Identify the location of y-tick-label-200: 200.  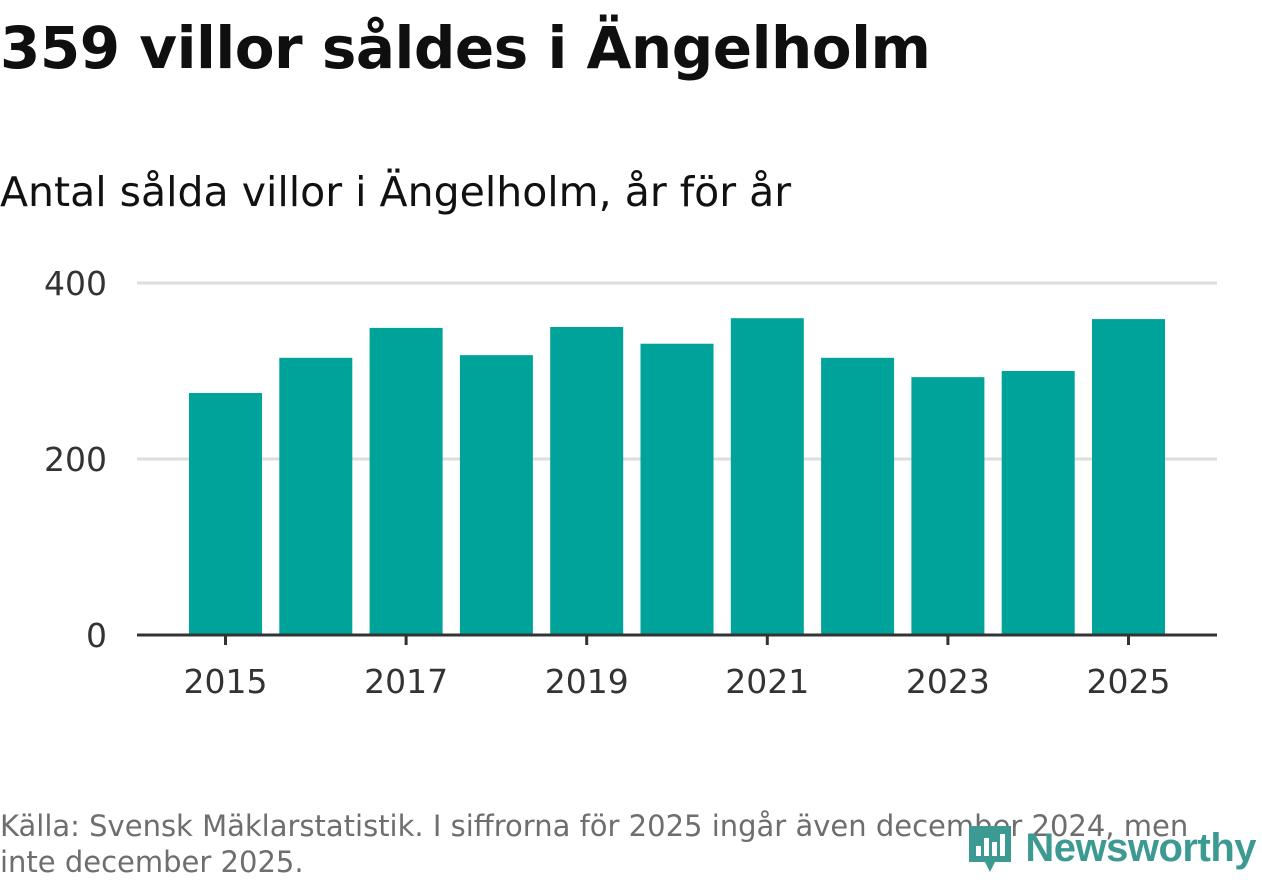
(75, 459).